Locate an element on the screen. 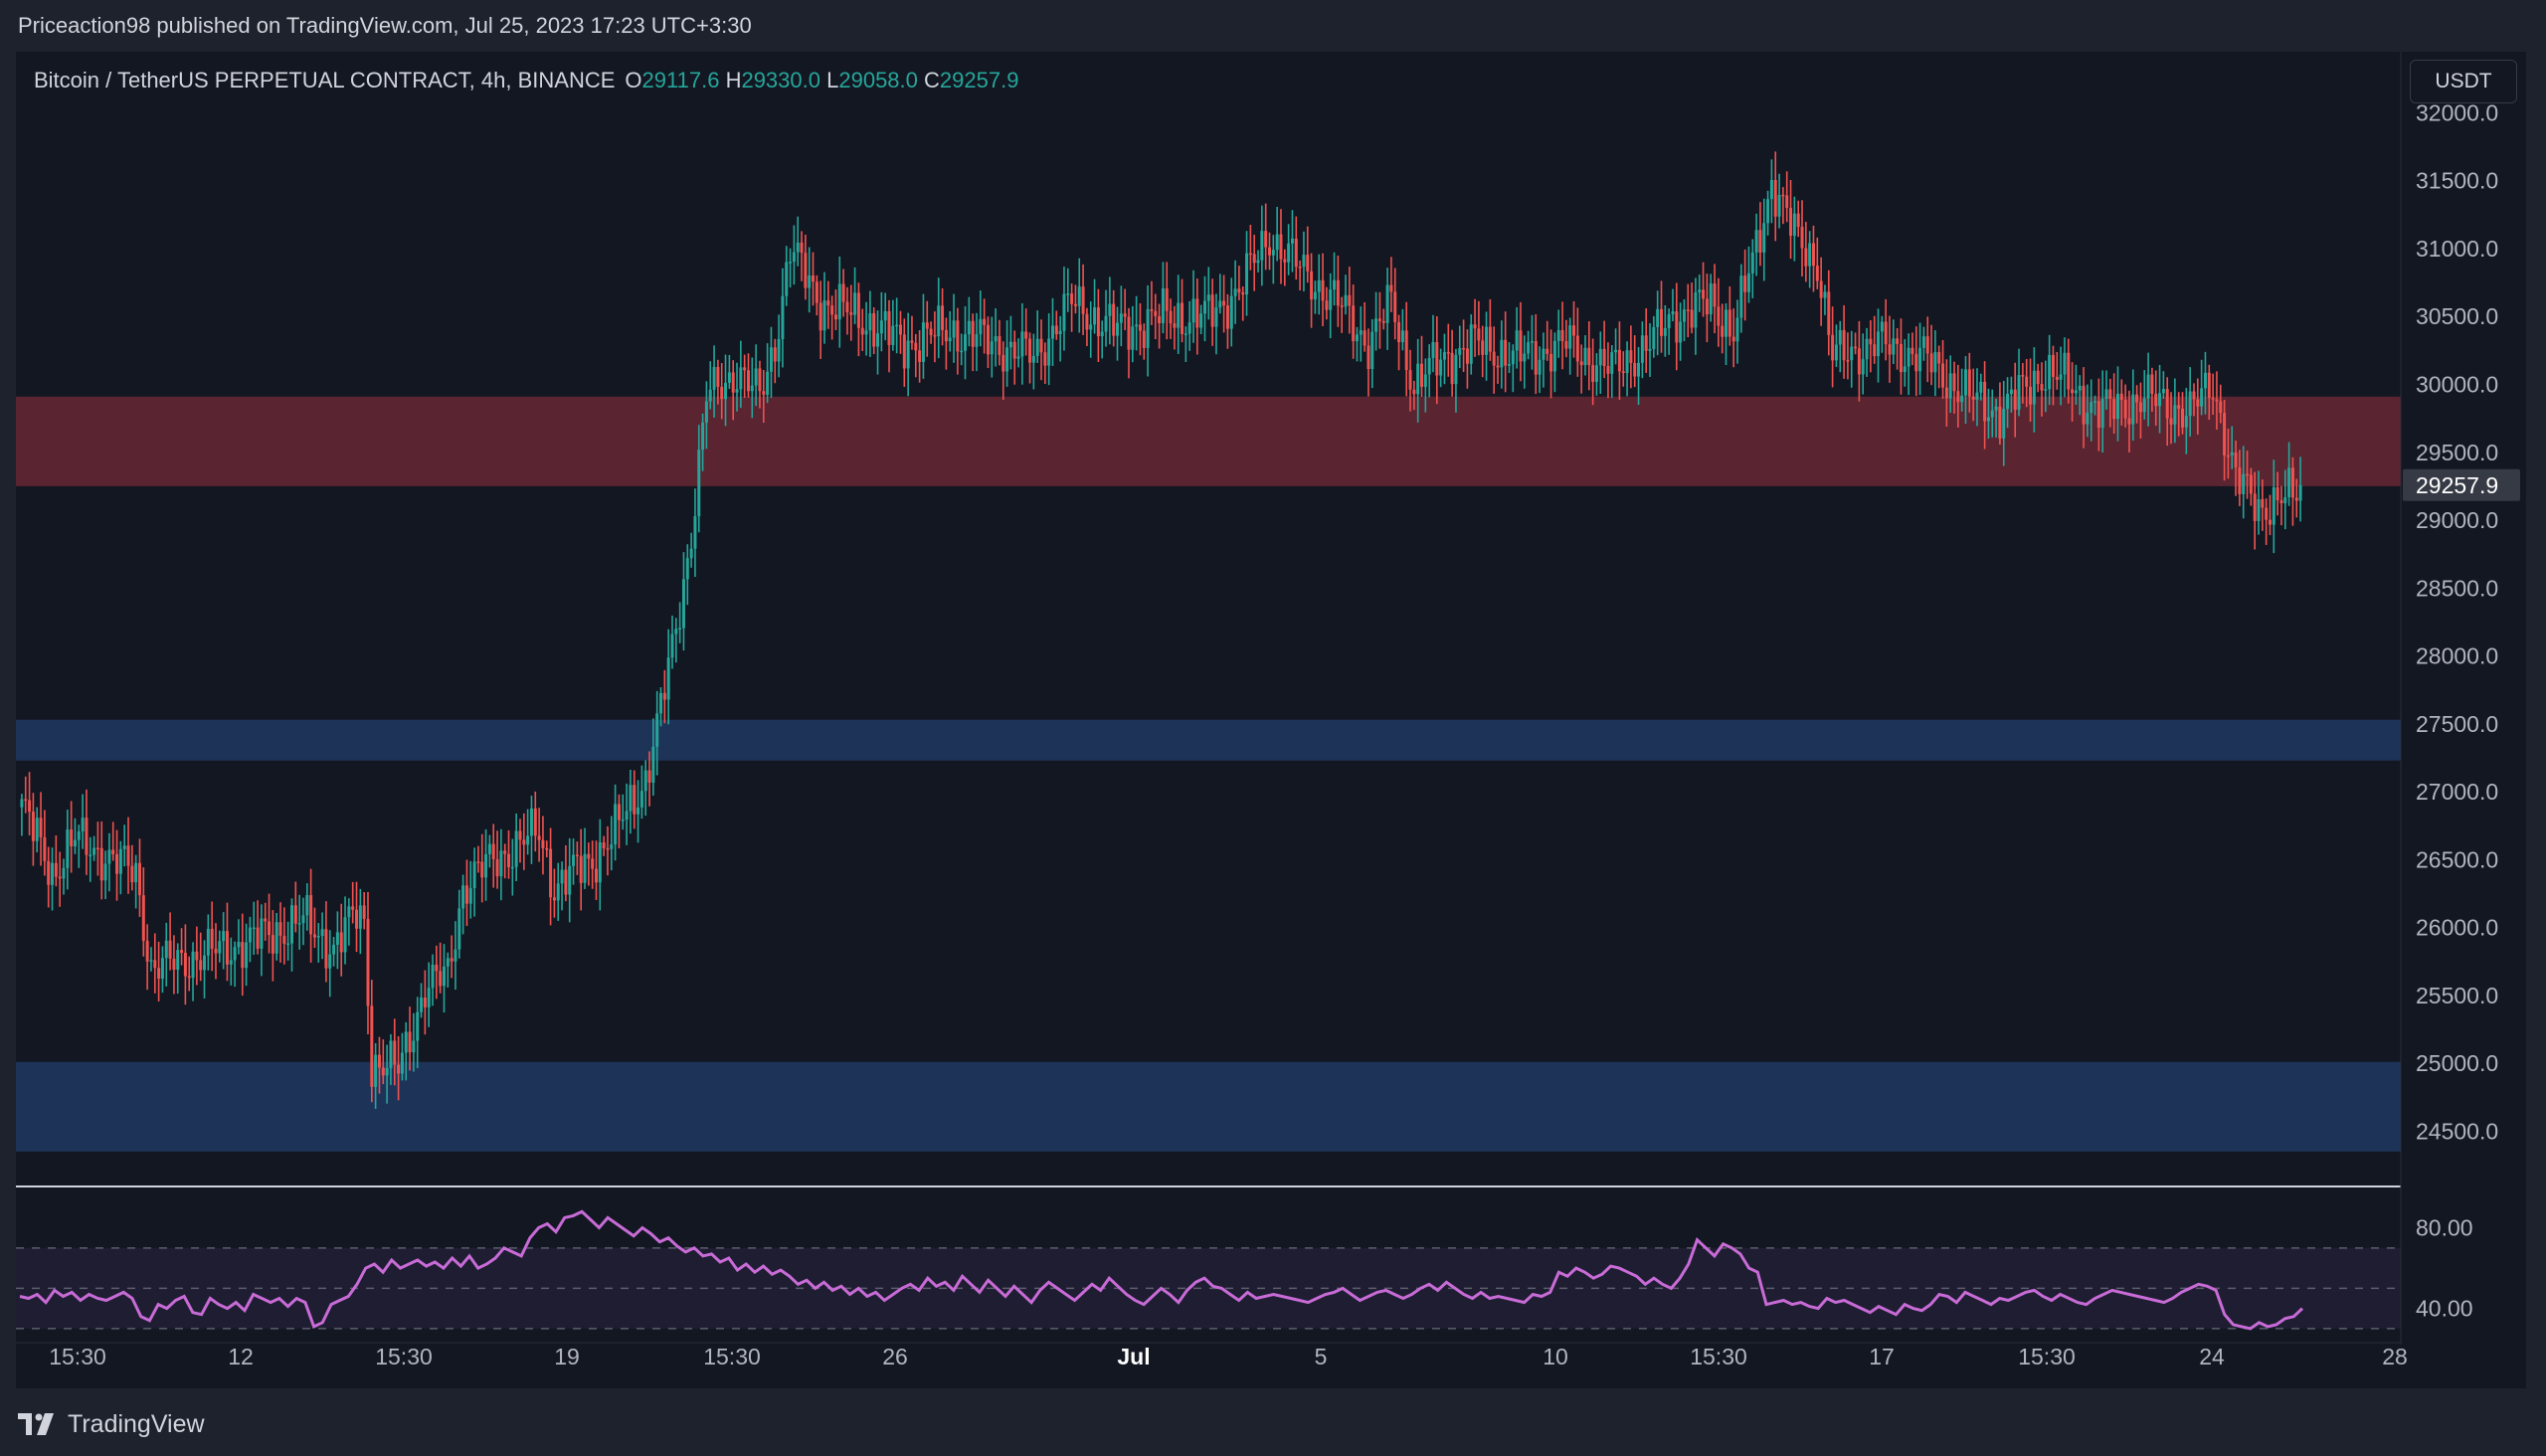 This screenshot has width=2546, height=1456. tradingview-brand: TradingView is located at coordinates (111, 1424).